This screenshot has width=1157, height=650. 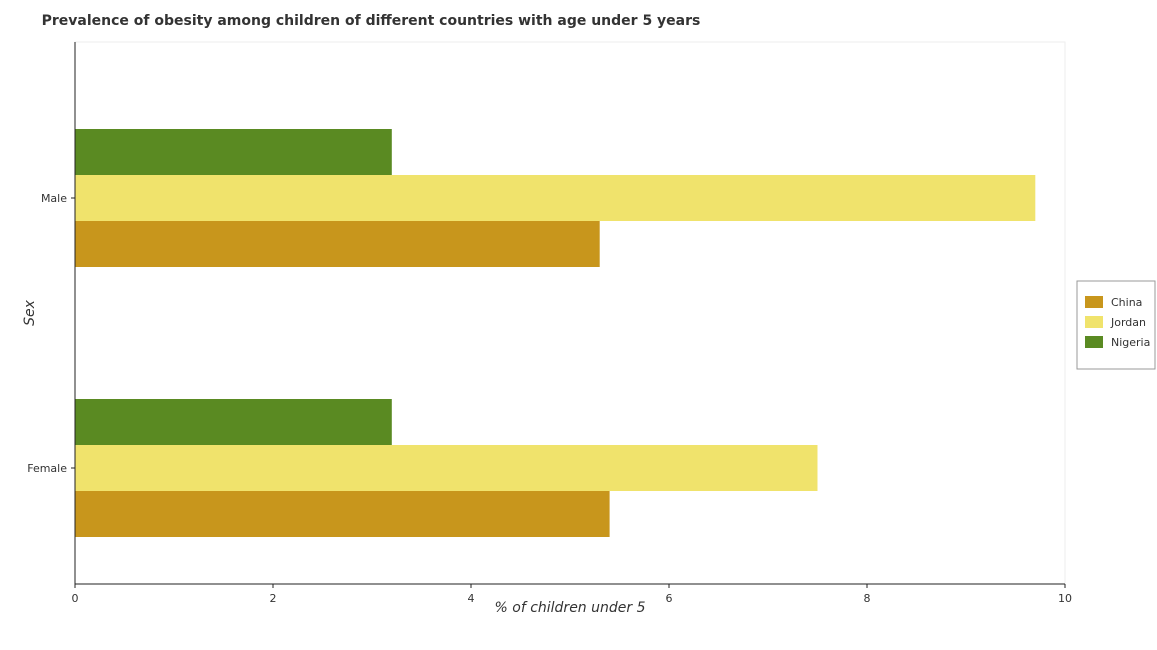 What do you see at coordinates (337, 244) in the screenshot?
I see `bar-china-male` at bounding box center [337, 244].